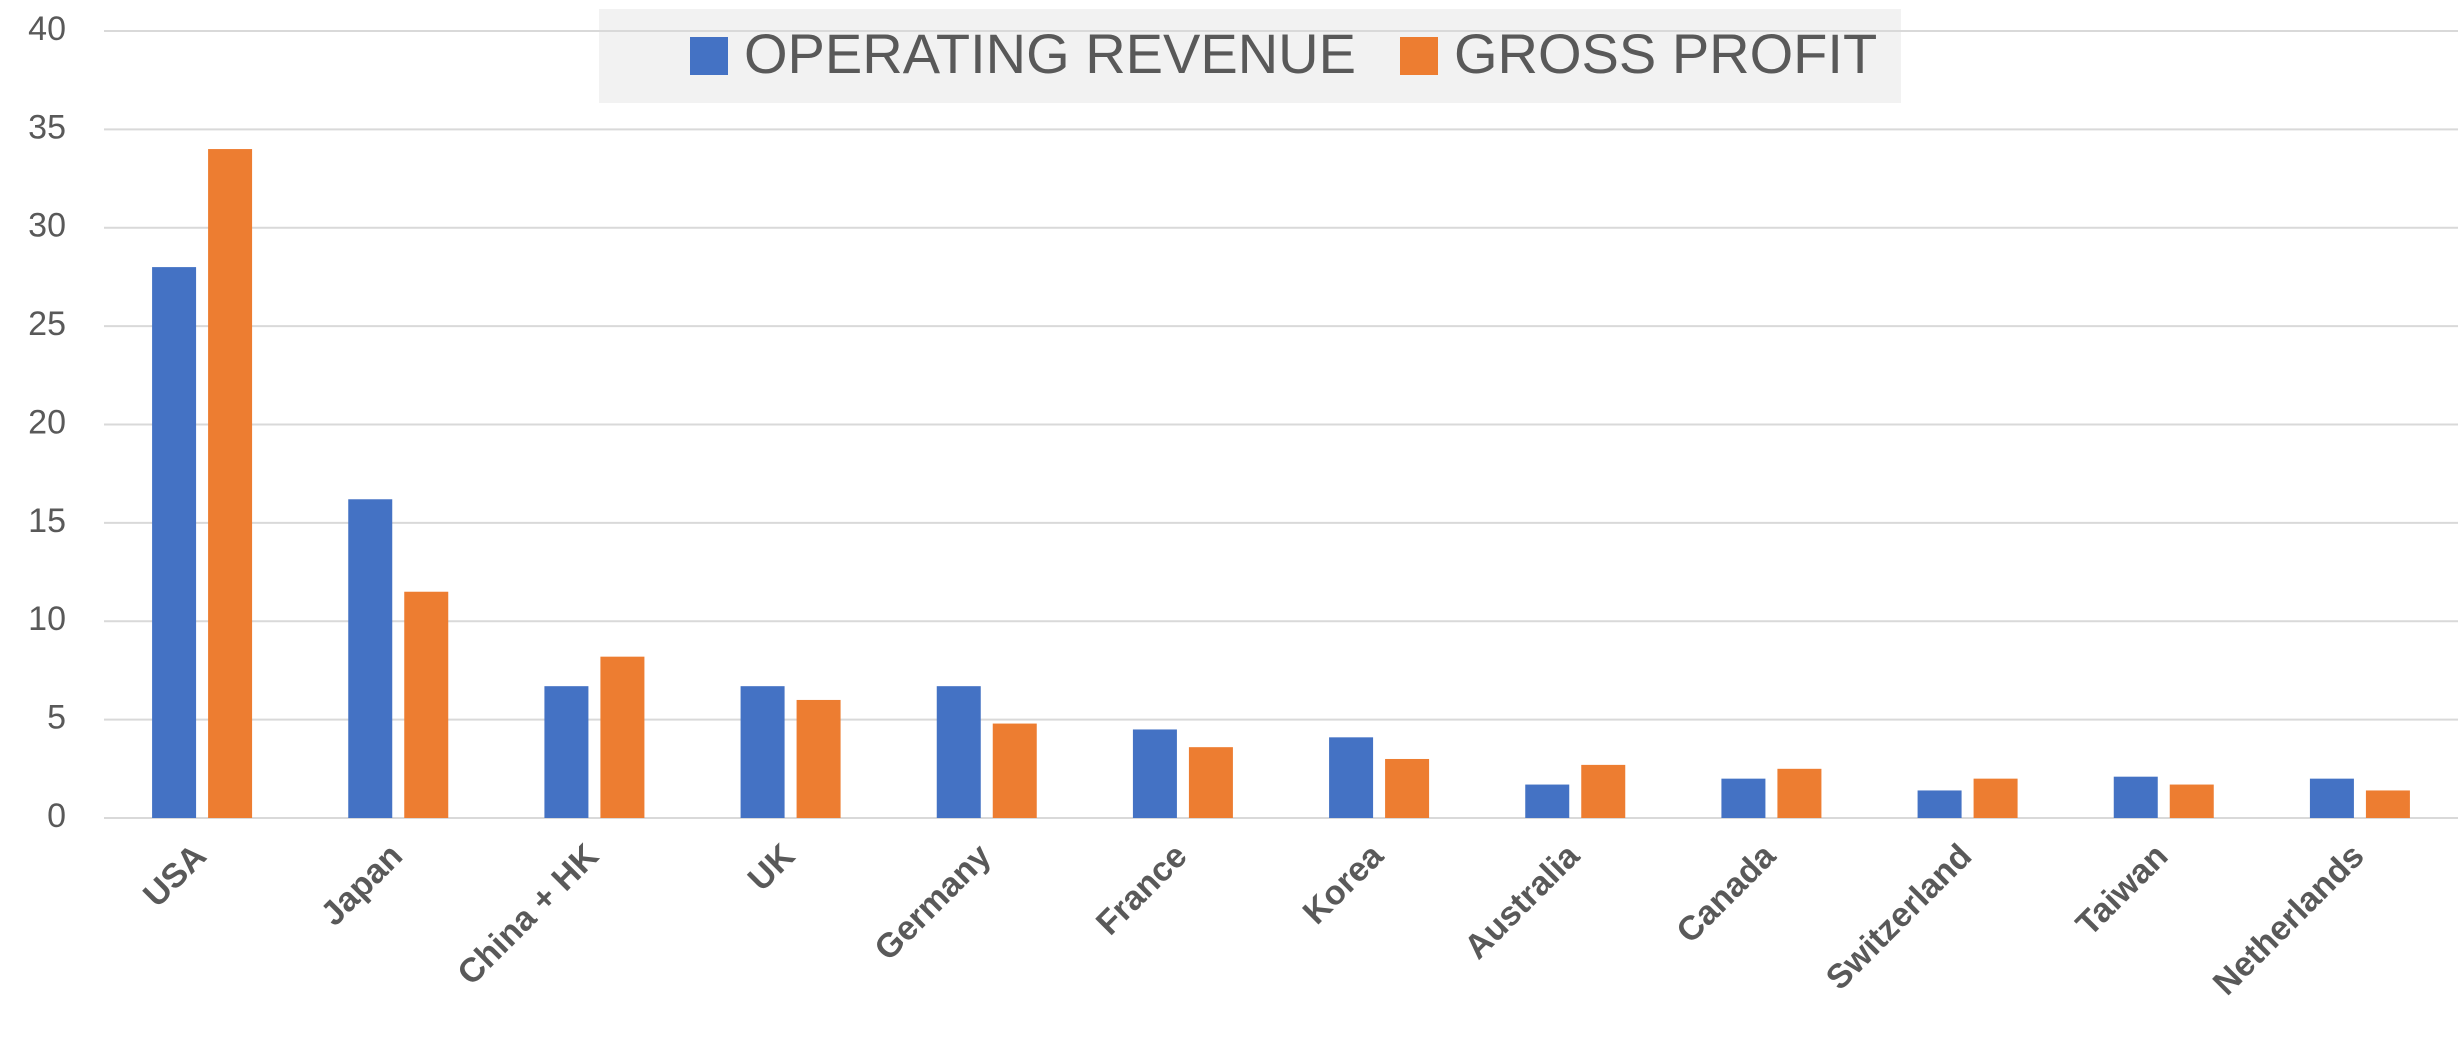 The image size is (2458, 1043). Describe the element at coordinates (772, 867) in the screenshot. I see `x-tick-label: UK` at that location.